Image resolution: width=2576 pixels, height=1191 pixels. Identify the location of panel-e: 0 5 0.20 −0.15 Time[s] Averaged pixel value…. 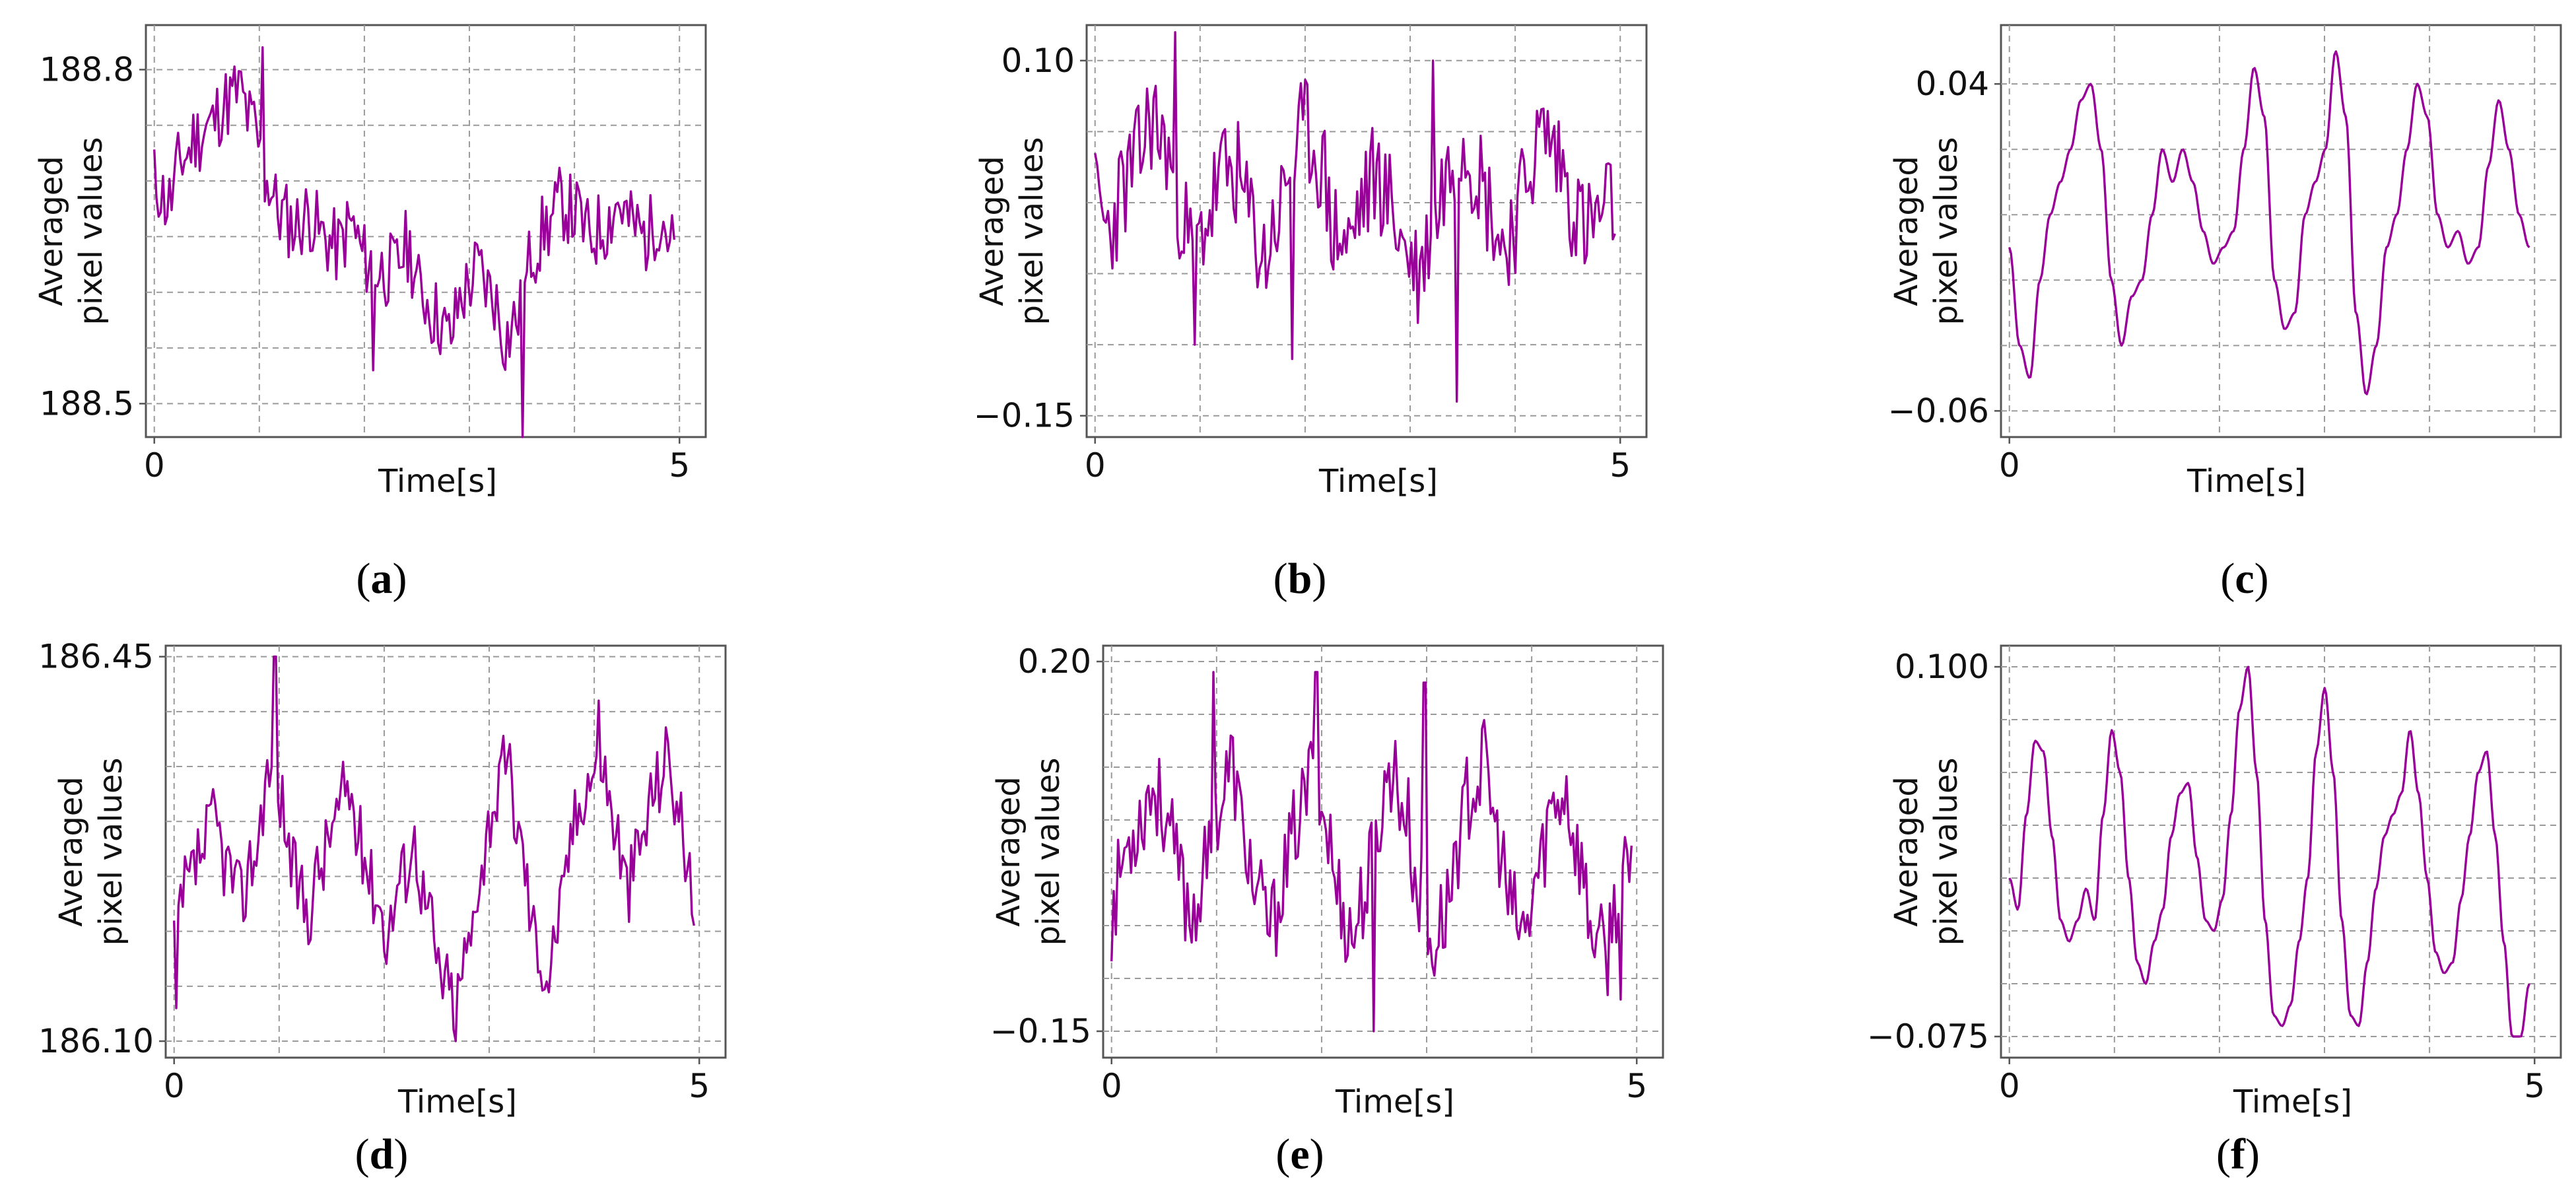
(1327, 910).